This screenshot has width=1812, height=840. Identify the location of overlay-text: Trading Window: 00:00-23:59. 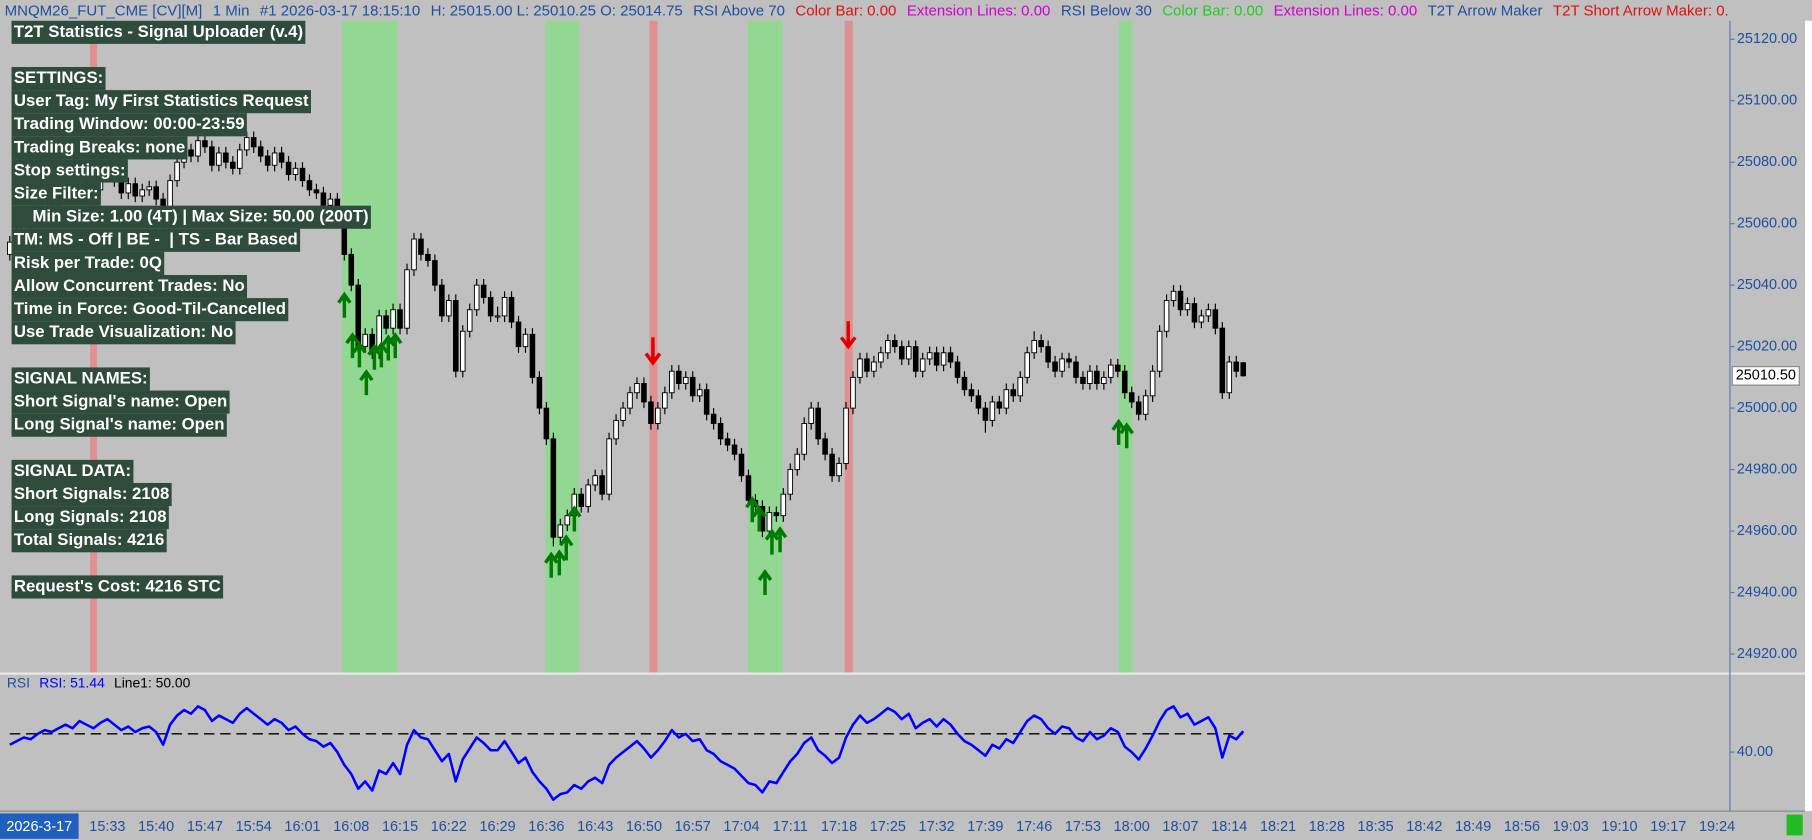
(129, 123).